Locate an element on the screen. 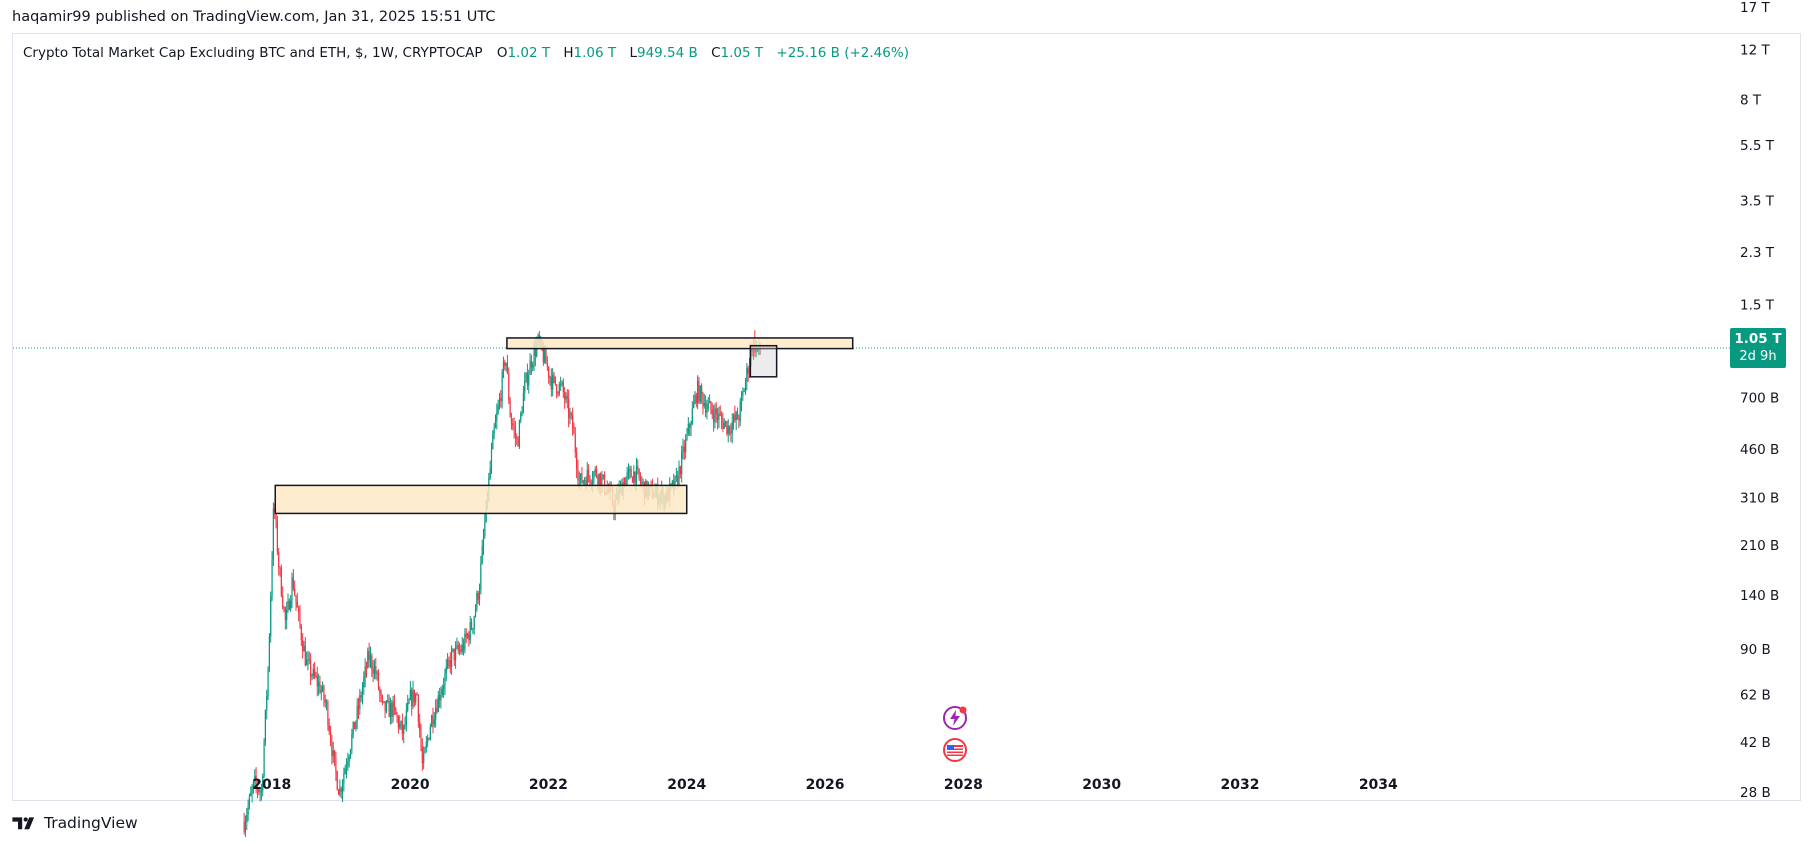  y-tick-label: 28 B is located at coordinates (1755, 793).